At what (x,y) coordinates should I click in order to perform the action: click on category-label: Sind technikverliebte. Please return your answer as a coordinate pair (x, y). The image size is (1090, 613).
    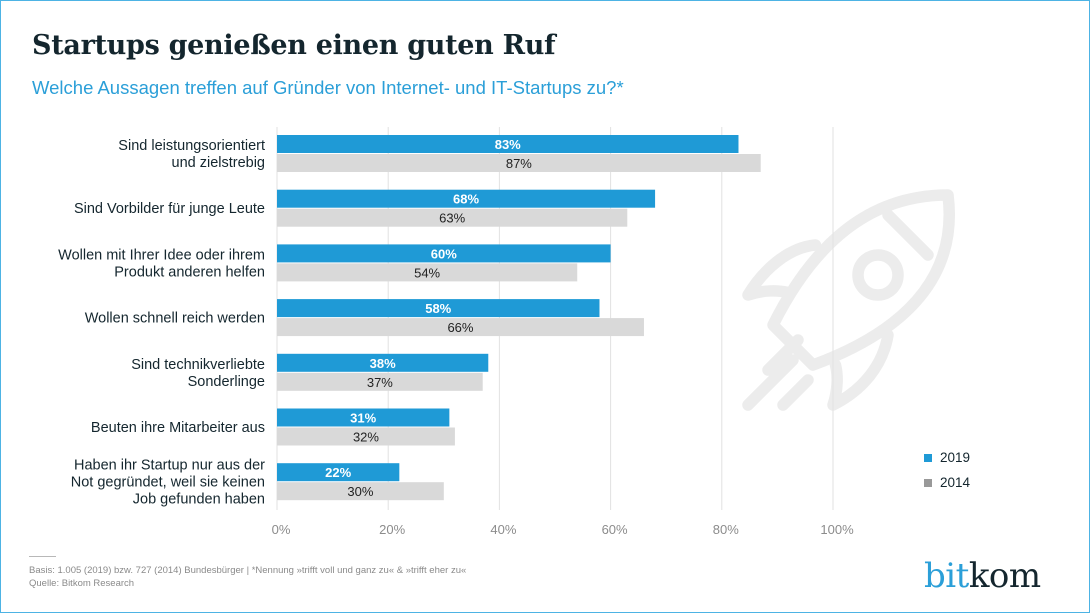
    Looking at the image, I should click on (198, 365).